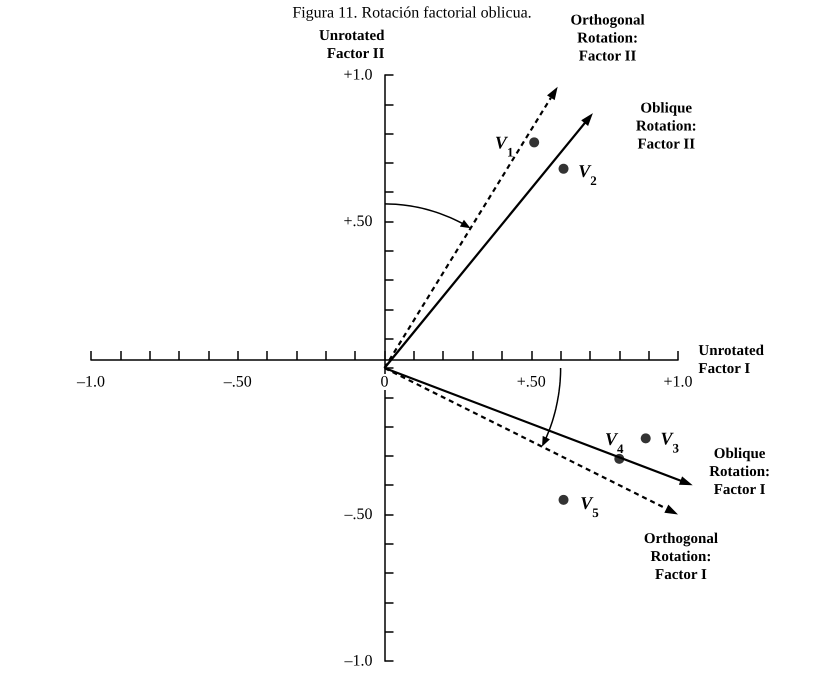 This screenshot has width=824, height=675. What do you see at coordinates (666, 126) in the screenshot?
I see `annotation: Oblique Rotation: Factor II` at bounding box center [666, 126].